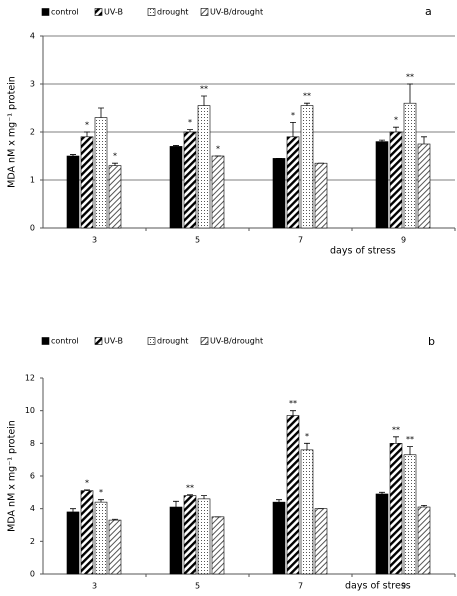 This screenshot has height=596, width=457. Describe the element at coordinates (30, 410) in the screenshot. I see `y-tick-label: 10` at that location.